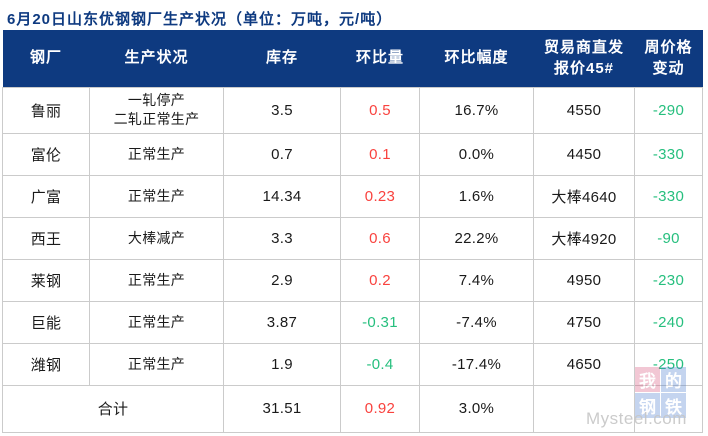 The width and height of the screenshot is (708, 436). Describe the element at coordinates (46, 280) in the screenshot. I see `mill-name-cell: 莱钢` at that location.